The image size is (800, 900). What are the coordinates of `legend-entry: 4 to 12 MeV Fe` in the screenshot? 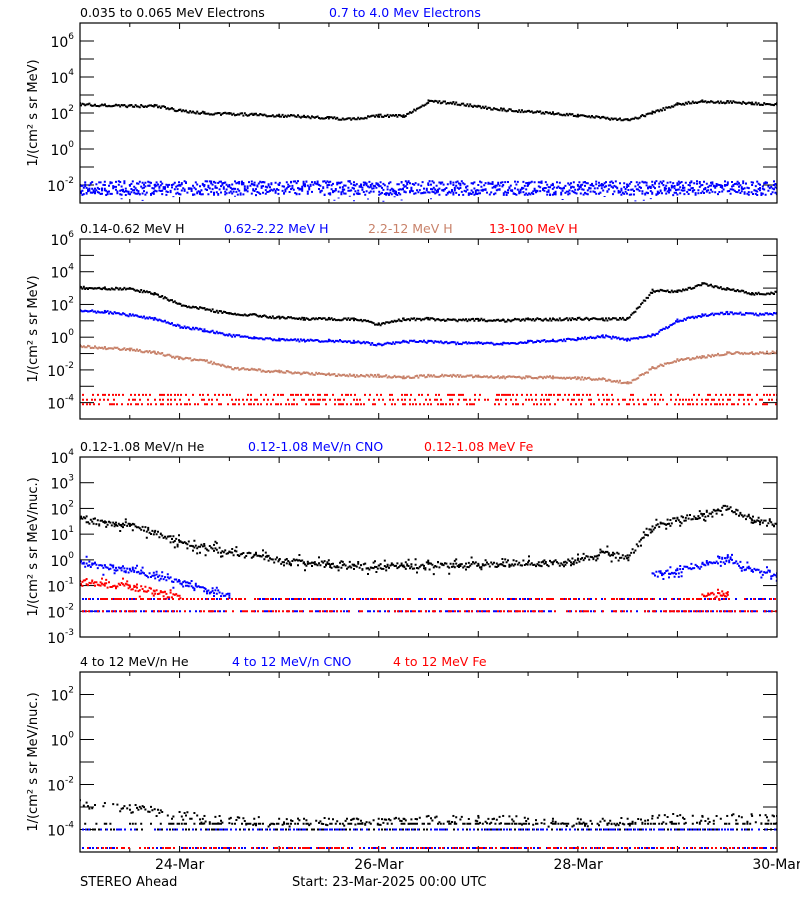 It's located at (440, 661).